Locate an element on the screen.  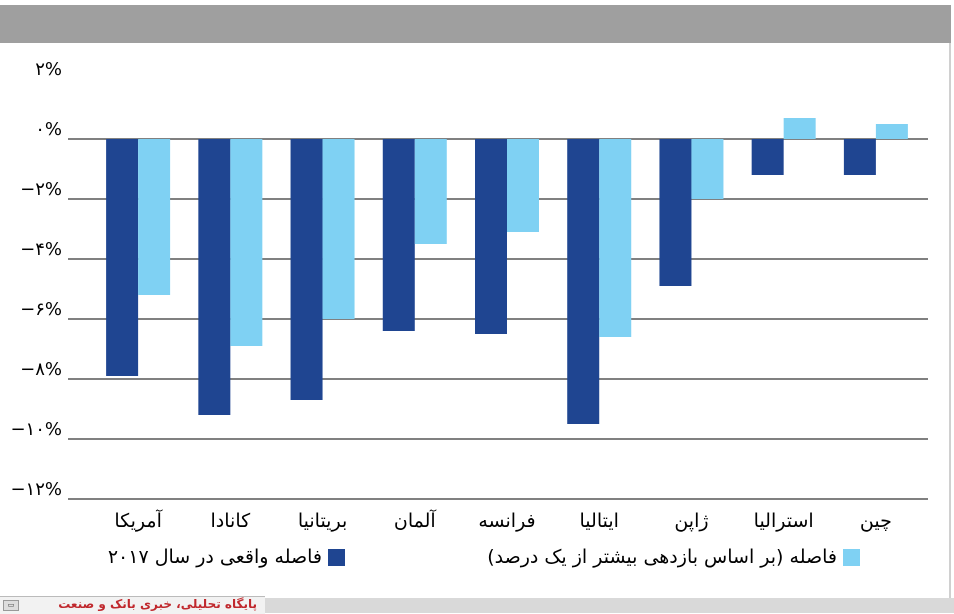
y-tick-label: −۱۰% is located at coordinates (36, 429).